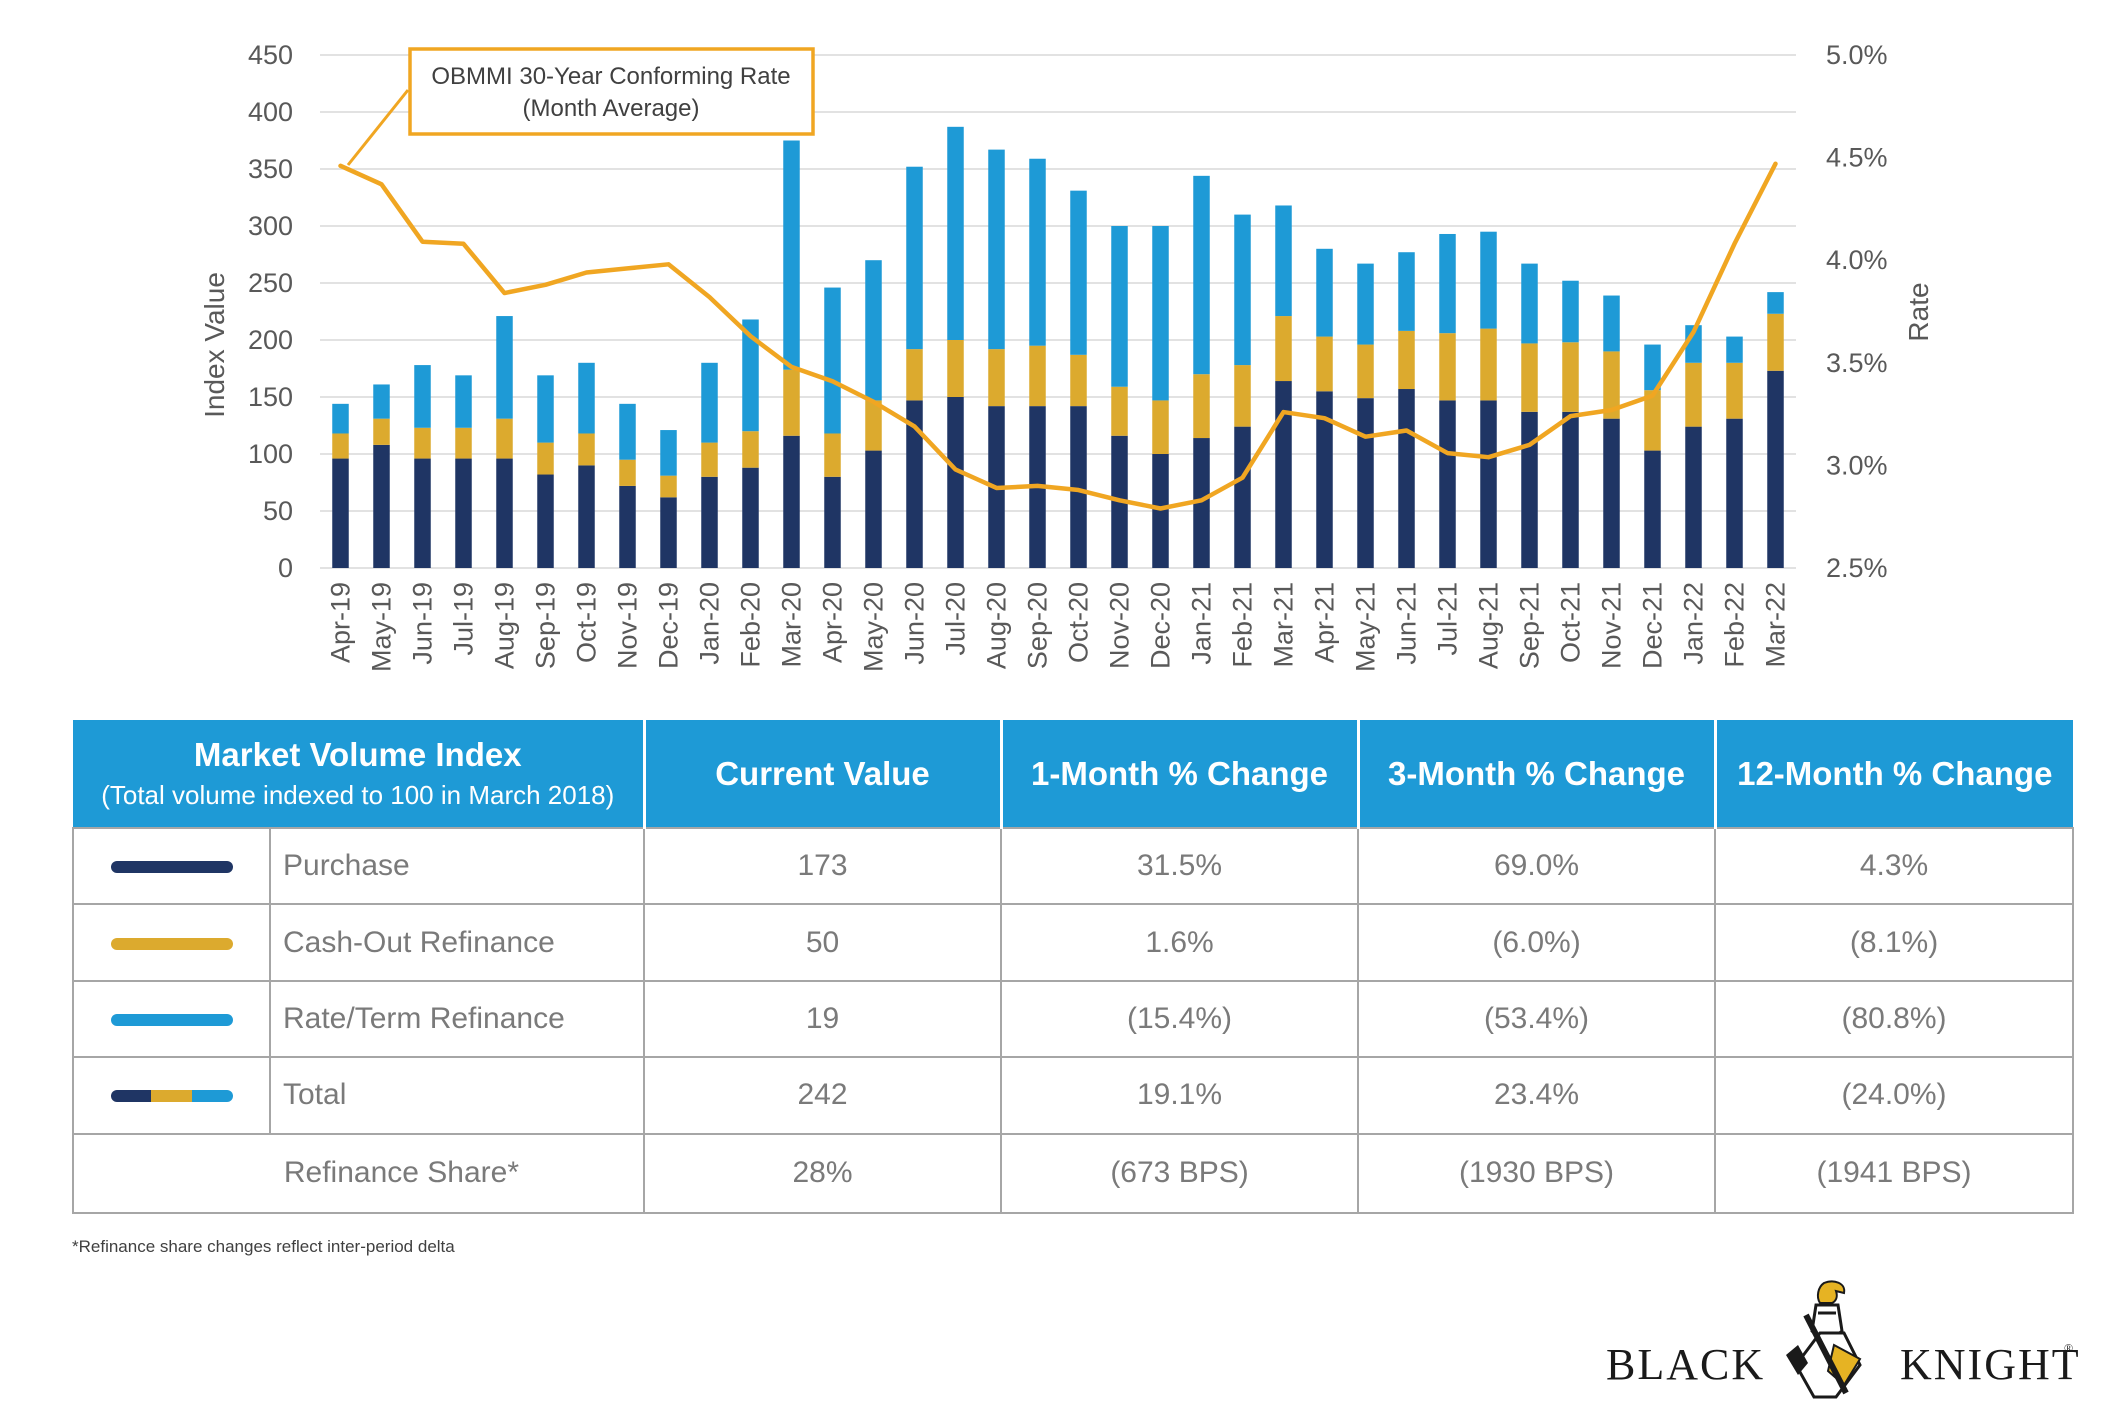  What do you see at coordinates (823, 1173) in the screenshot?
I see `table-cell: 28%` at bounding box center [823, 1173].